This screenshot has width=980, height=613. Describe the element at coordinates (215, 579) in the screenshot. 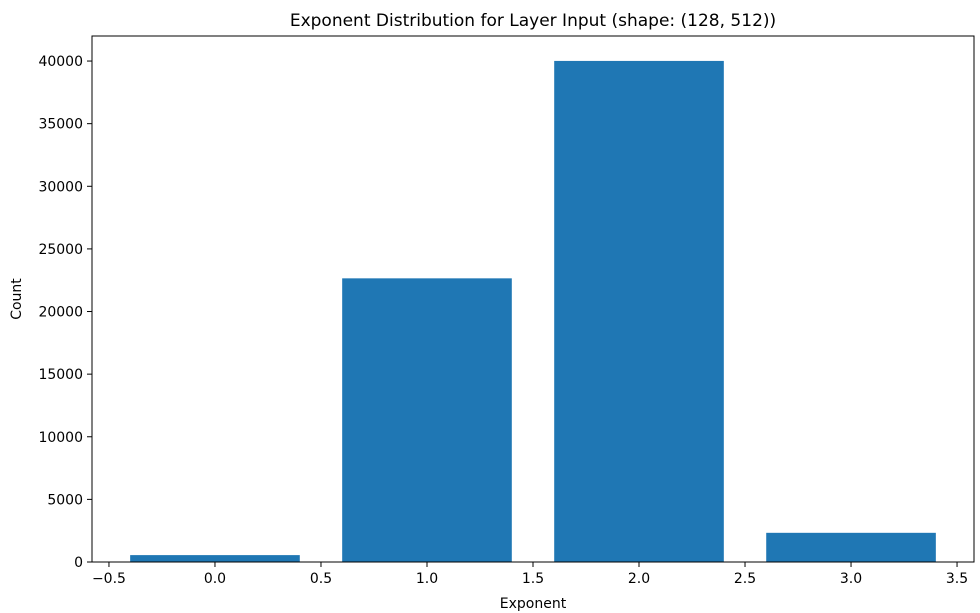

I see `x-tick-label: 0.0` at that location.